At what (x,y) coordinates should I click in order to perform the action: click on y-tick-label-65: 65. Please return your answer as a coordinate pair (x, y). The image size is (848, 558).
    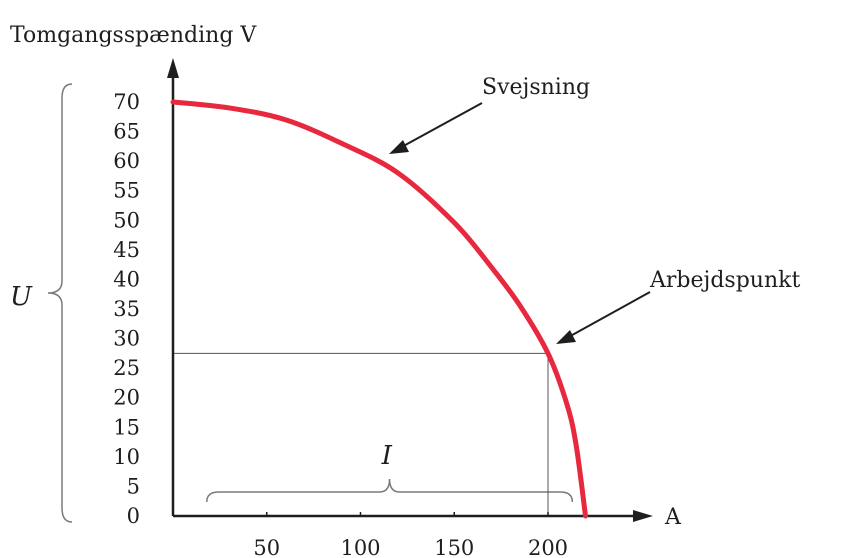
    Looking at the image, I should click on (126, 132).